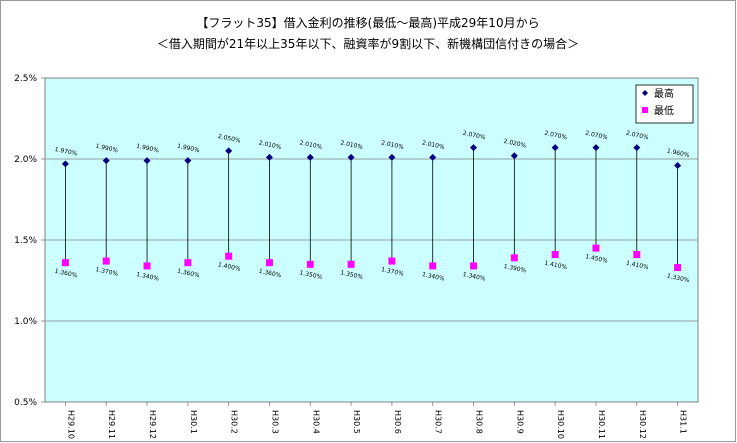 The image size is (737, 443). I want to click on x-tick-label: H31.1, so click(683, 422).